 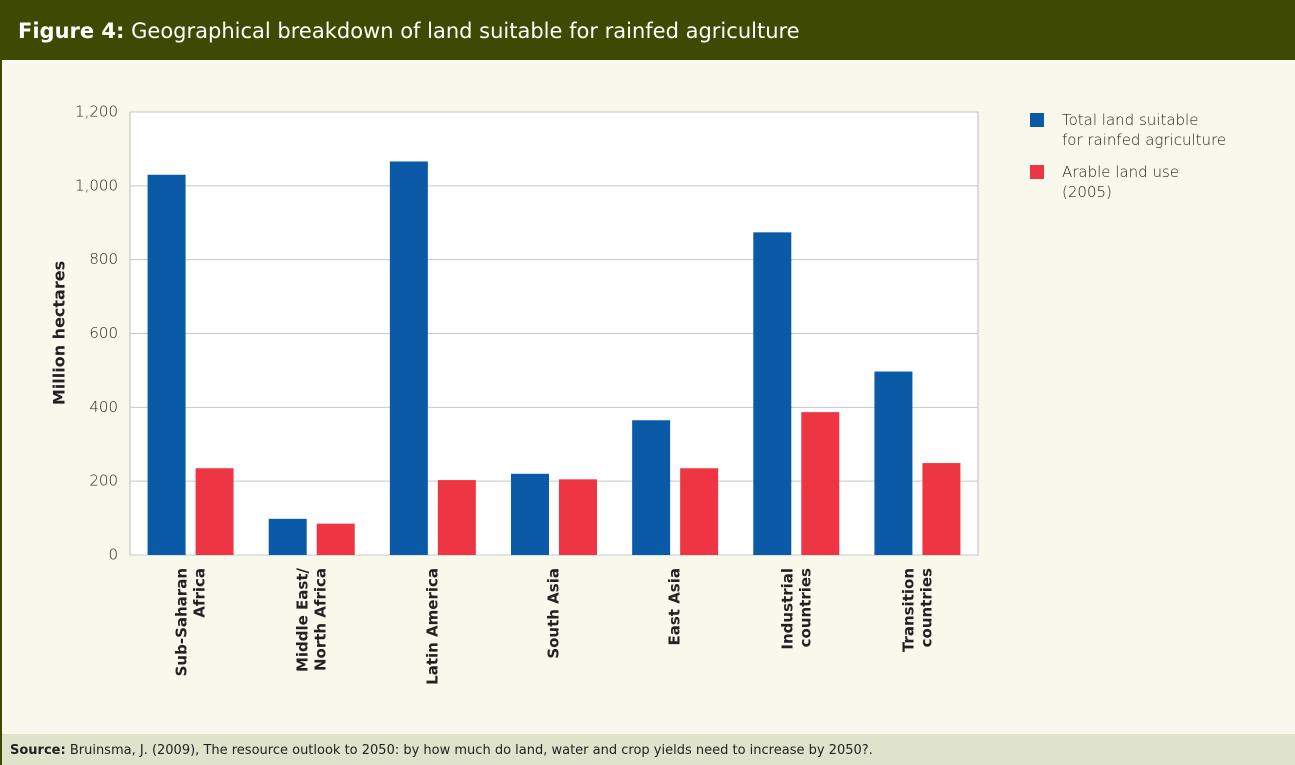 What do you see at coordinates (103, 333) in the screenshot?
I see `y-tick-label: 600` at bounding box center [103, 333].